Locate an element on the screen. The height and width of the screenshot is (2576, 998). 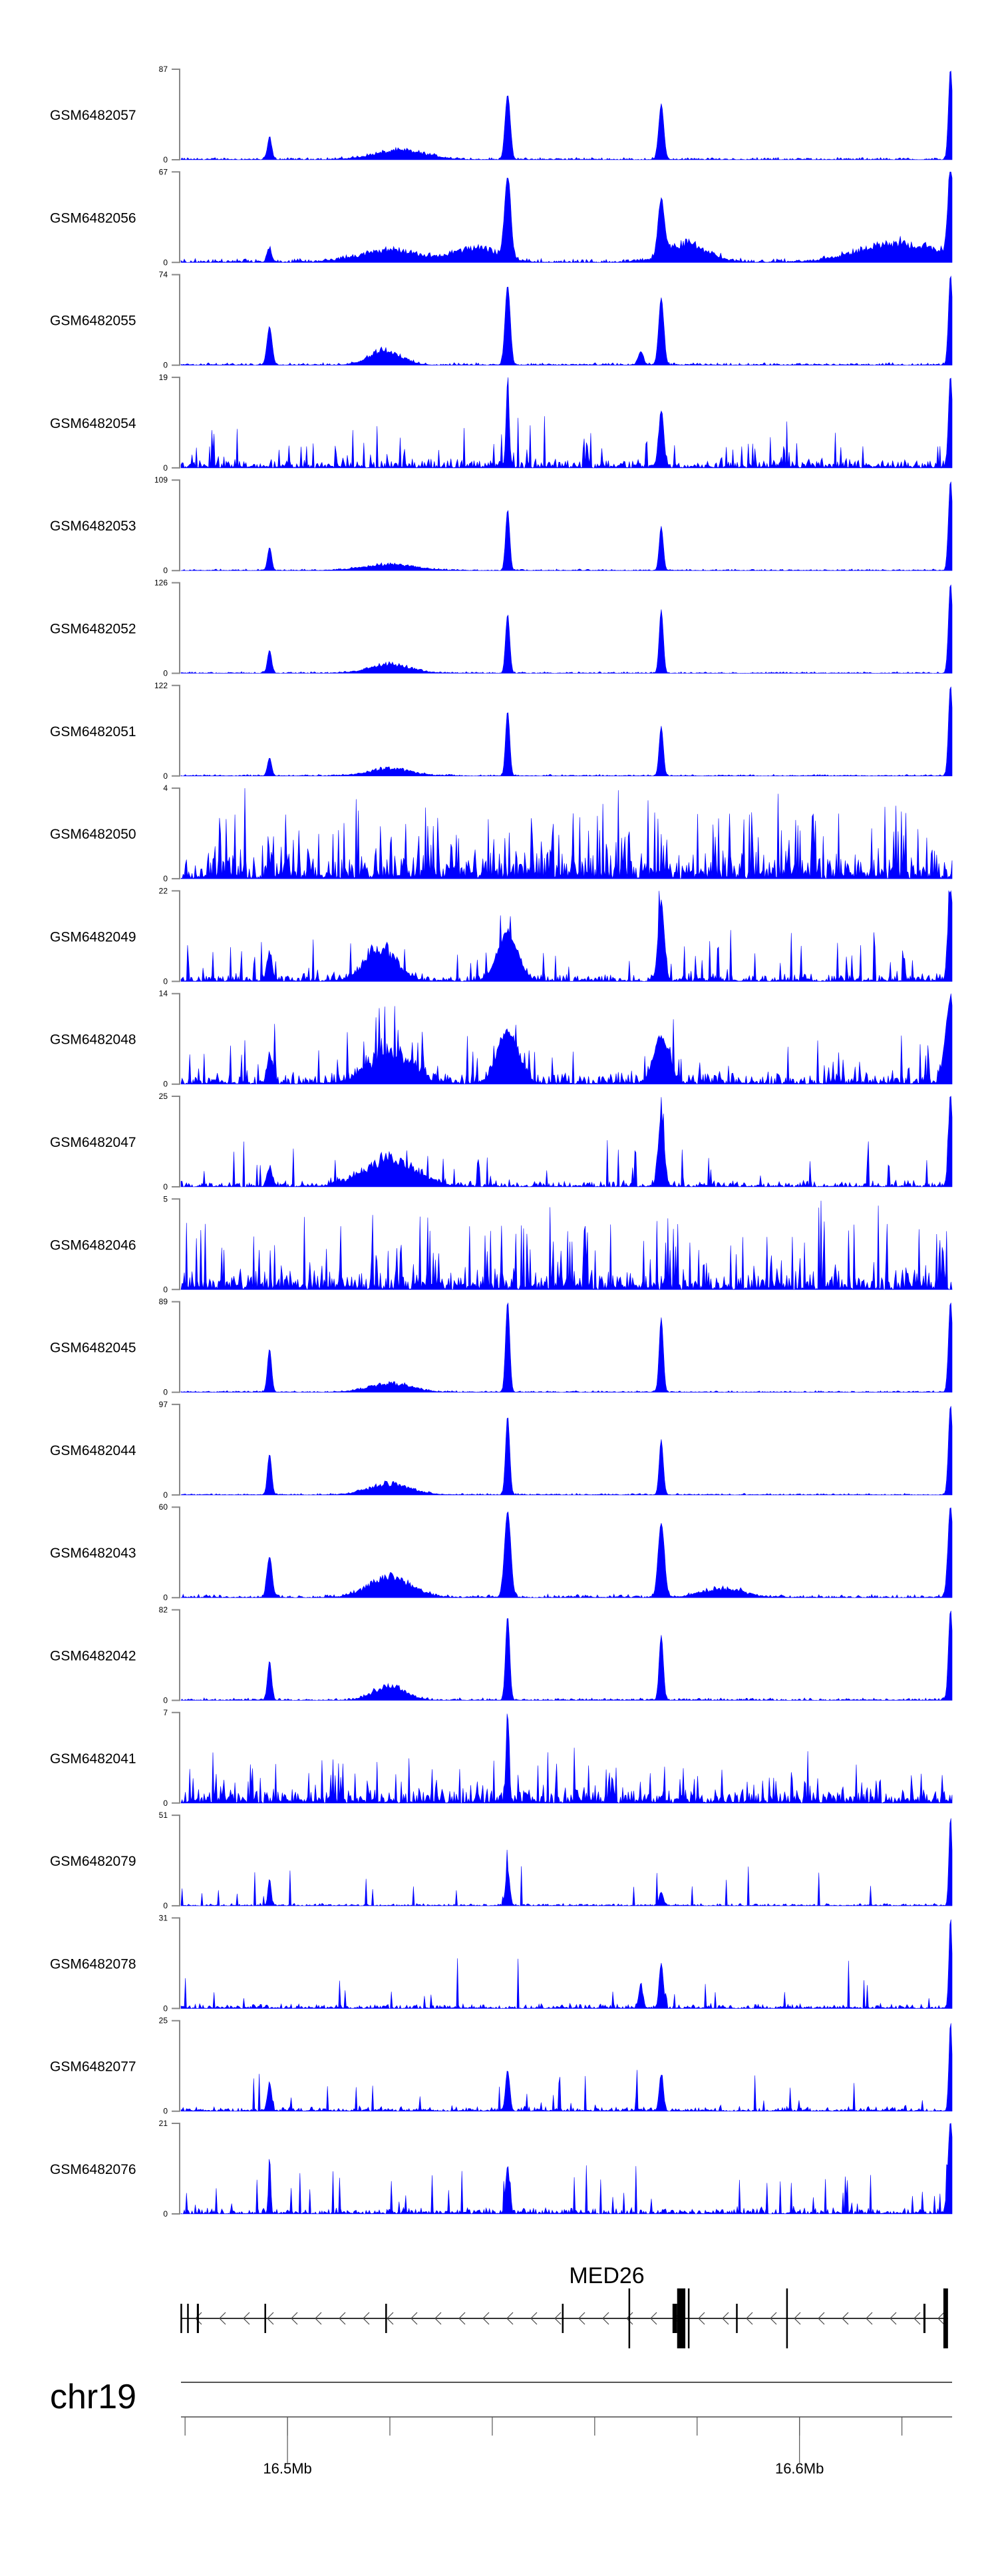
track-GSM6482044: GSM6482044 97 0 is located at coordinates (501, 1450).